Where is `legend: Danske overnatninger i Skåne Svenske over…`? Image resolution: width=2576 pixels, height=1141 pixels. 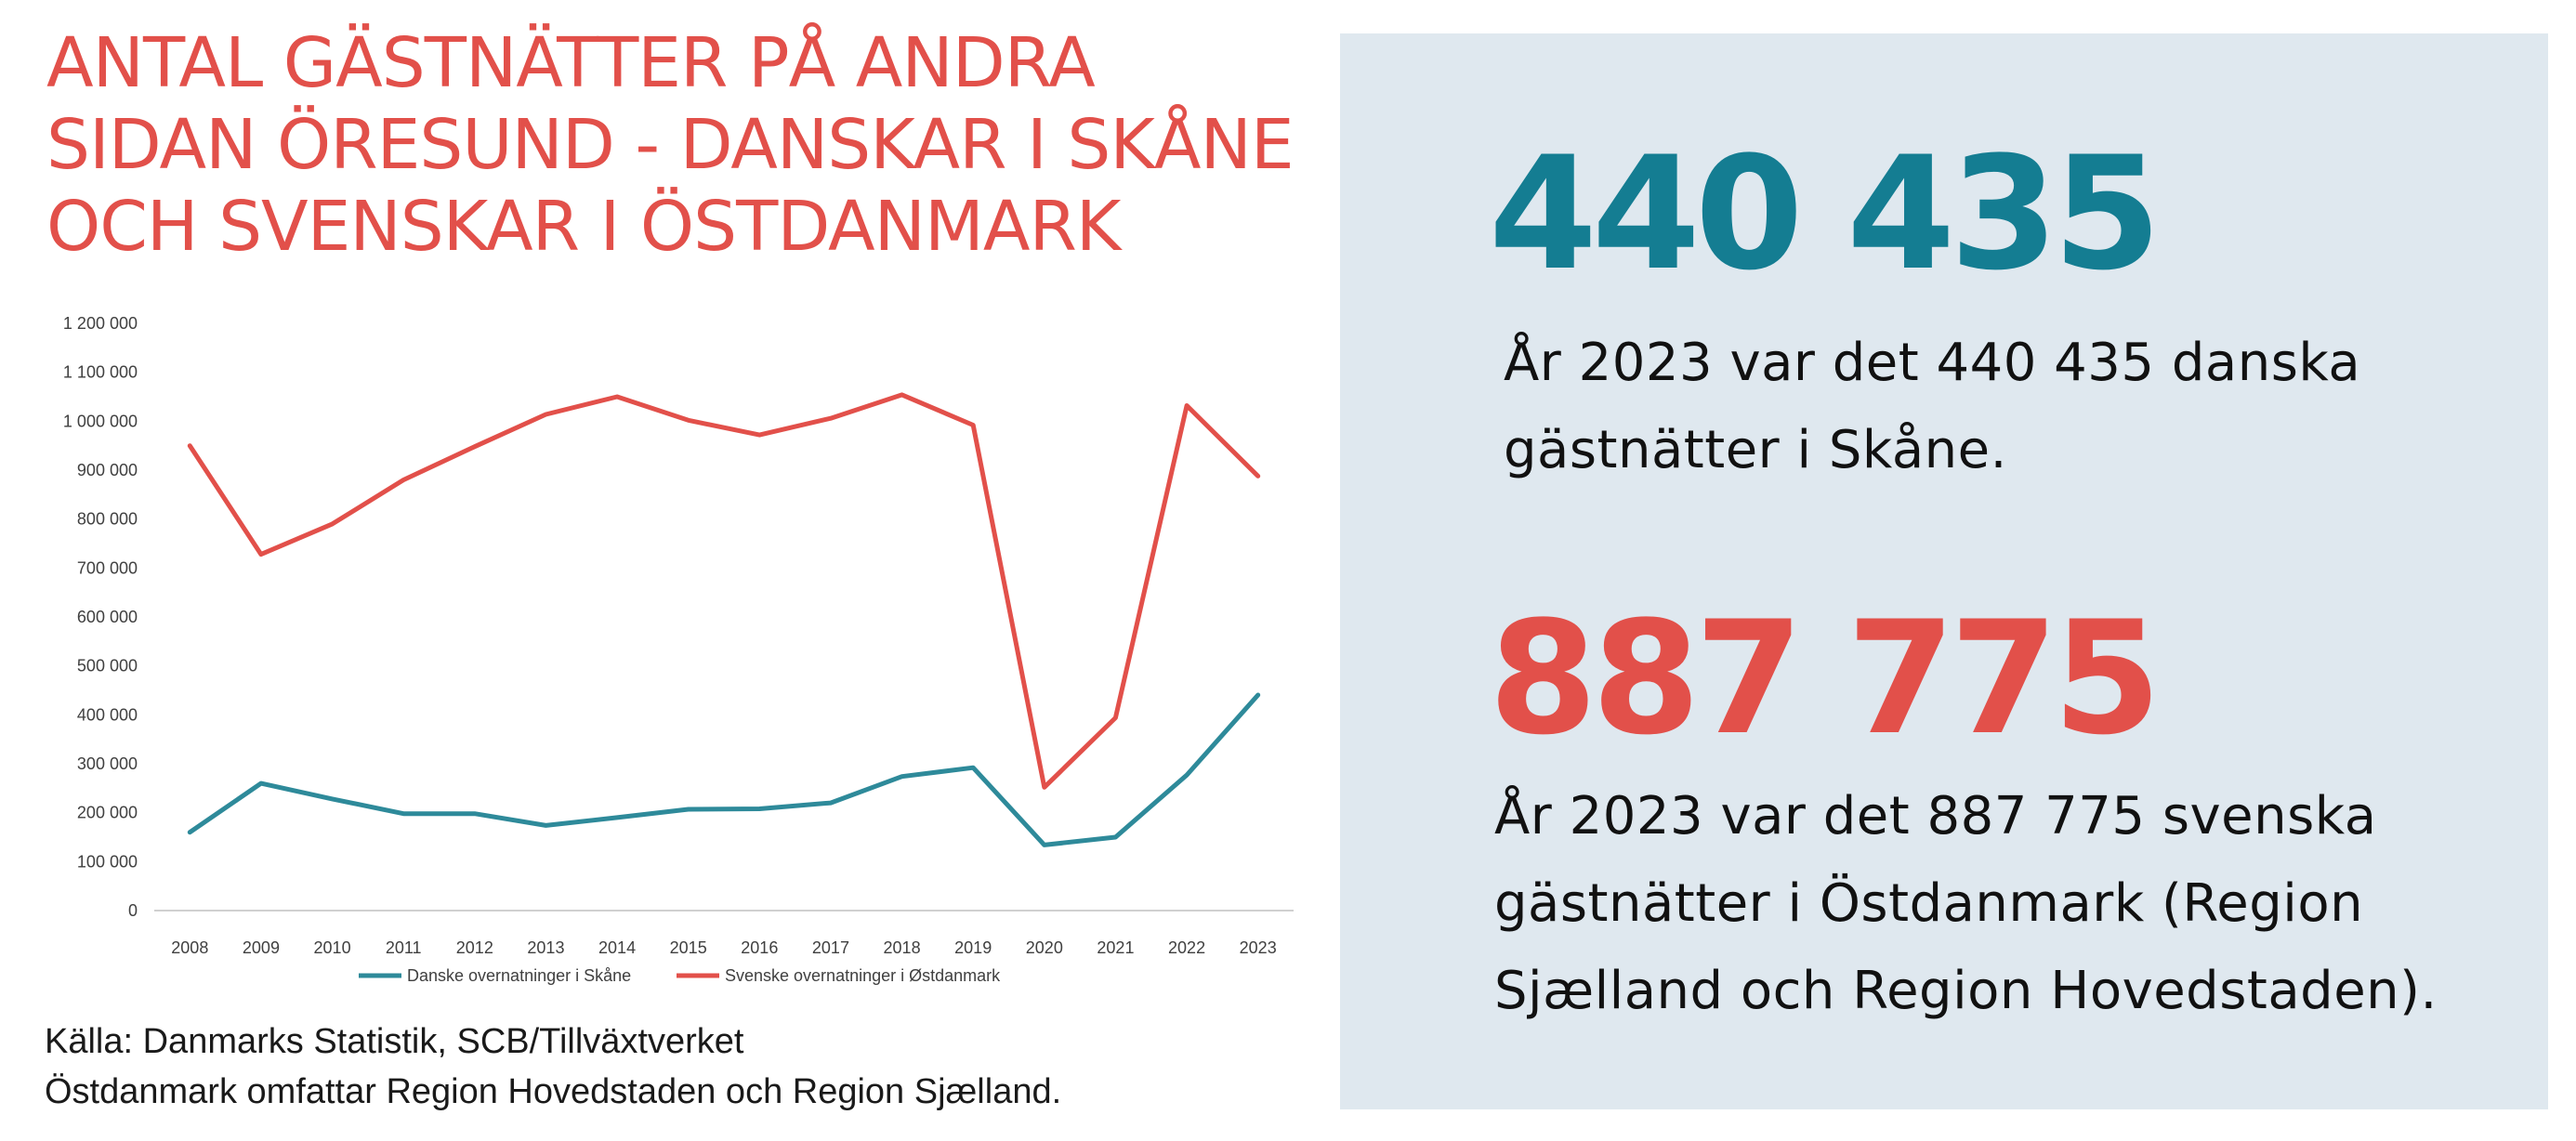
legend: Danske overnatninger i Skåne Svenske over… is located at coordinates (680, 975).